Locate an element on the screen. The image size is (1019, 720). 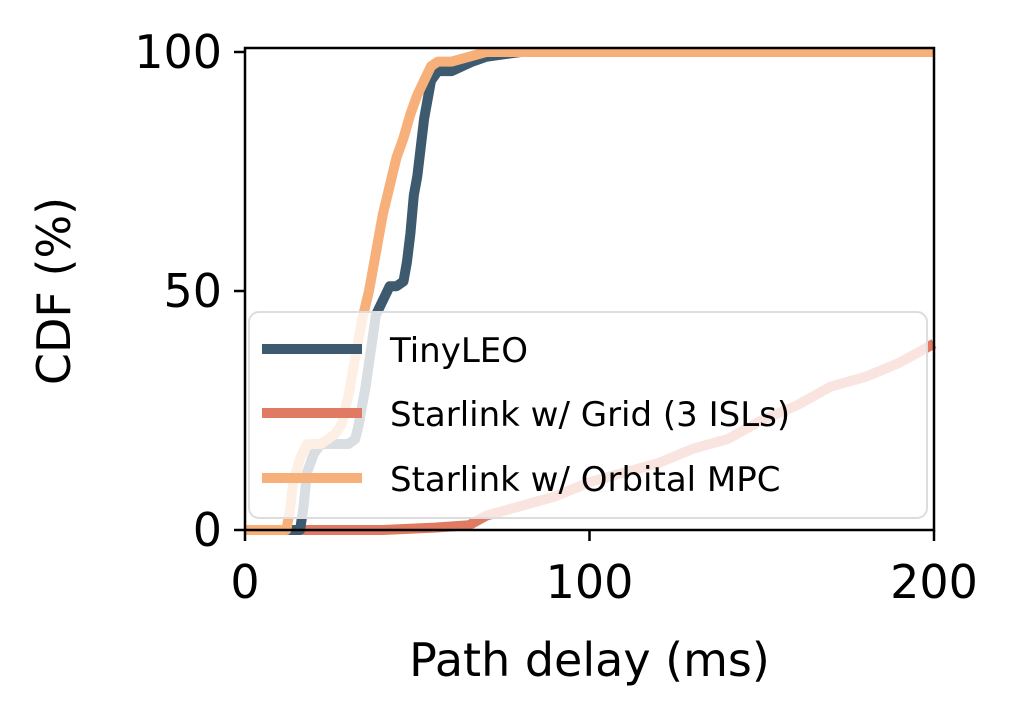
legend-label-grid: Starlink w/ Grid (3 ISLs) is located at coordinates (590, 415).